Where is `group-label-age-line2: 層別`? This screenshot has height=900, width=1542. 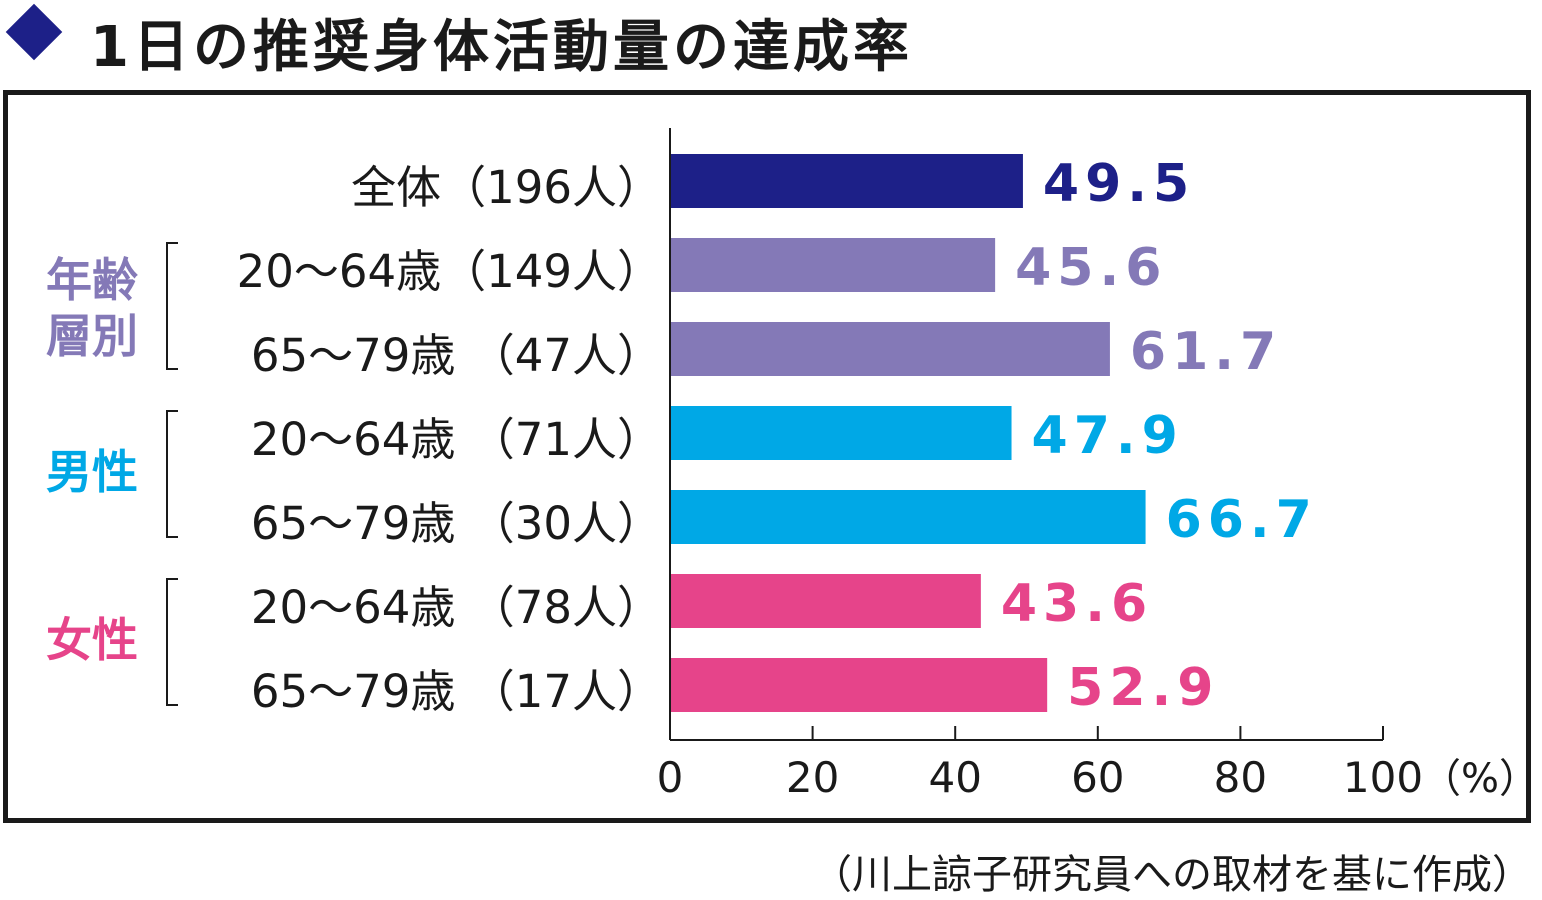
group-label-age-line2: 層別 is located at coordinates (92, 336).